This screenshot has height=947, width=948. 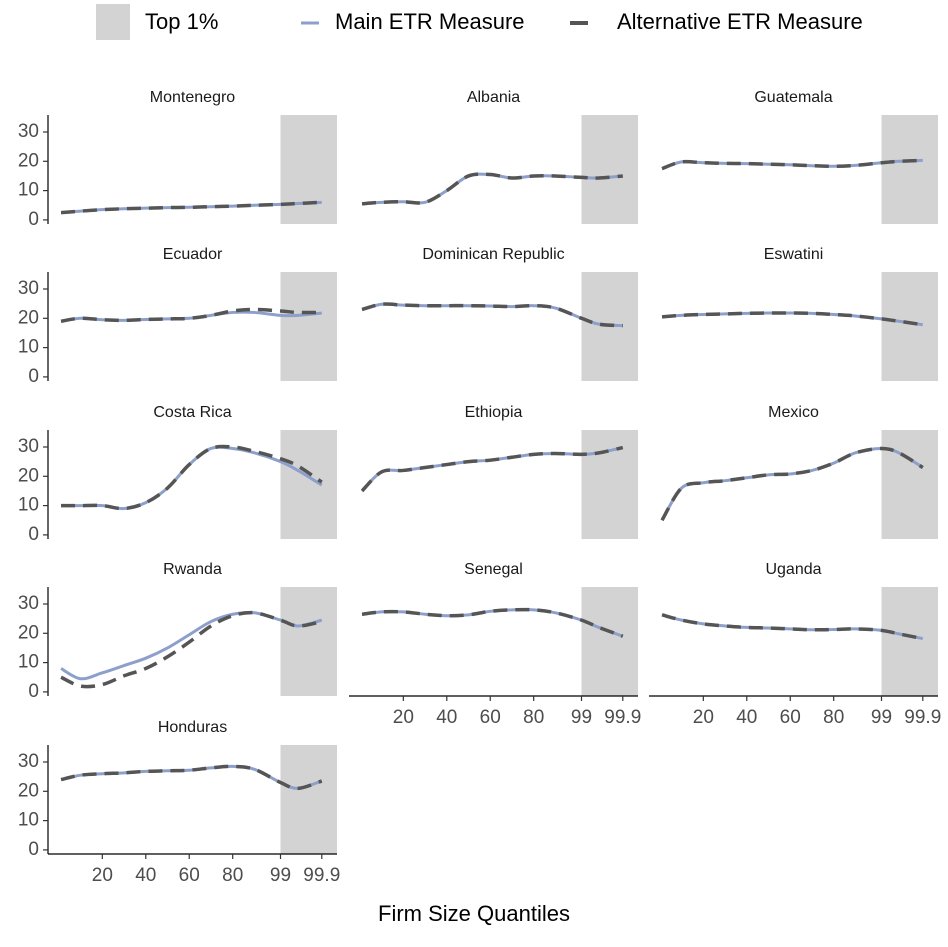 I want to click on panel-title: Albania, so click(x=493, y=97).